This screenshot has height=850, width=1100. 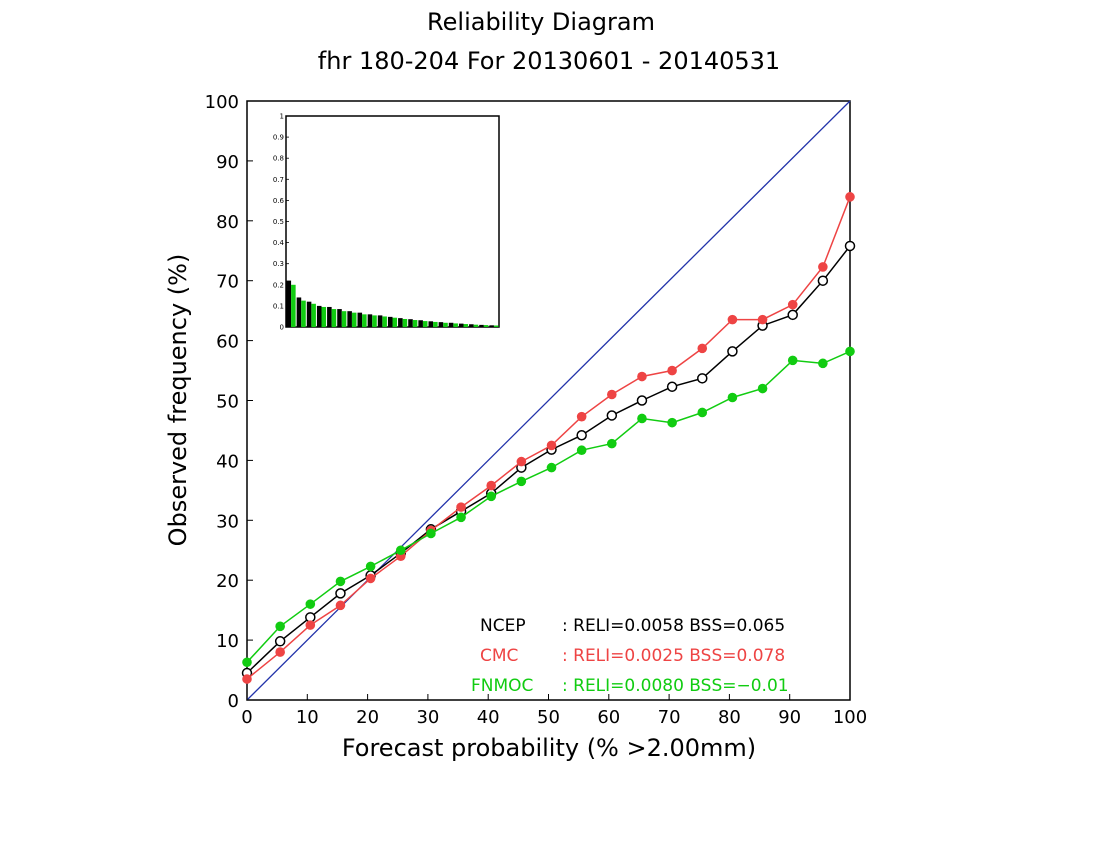 I want to click on y-tick-label: 20, so click(x=227, y=581).